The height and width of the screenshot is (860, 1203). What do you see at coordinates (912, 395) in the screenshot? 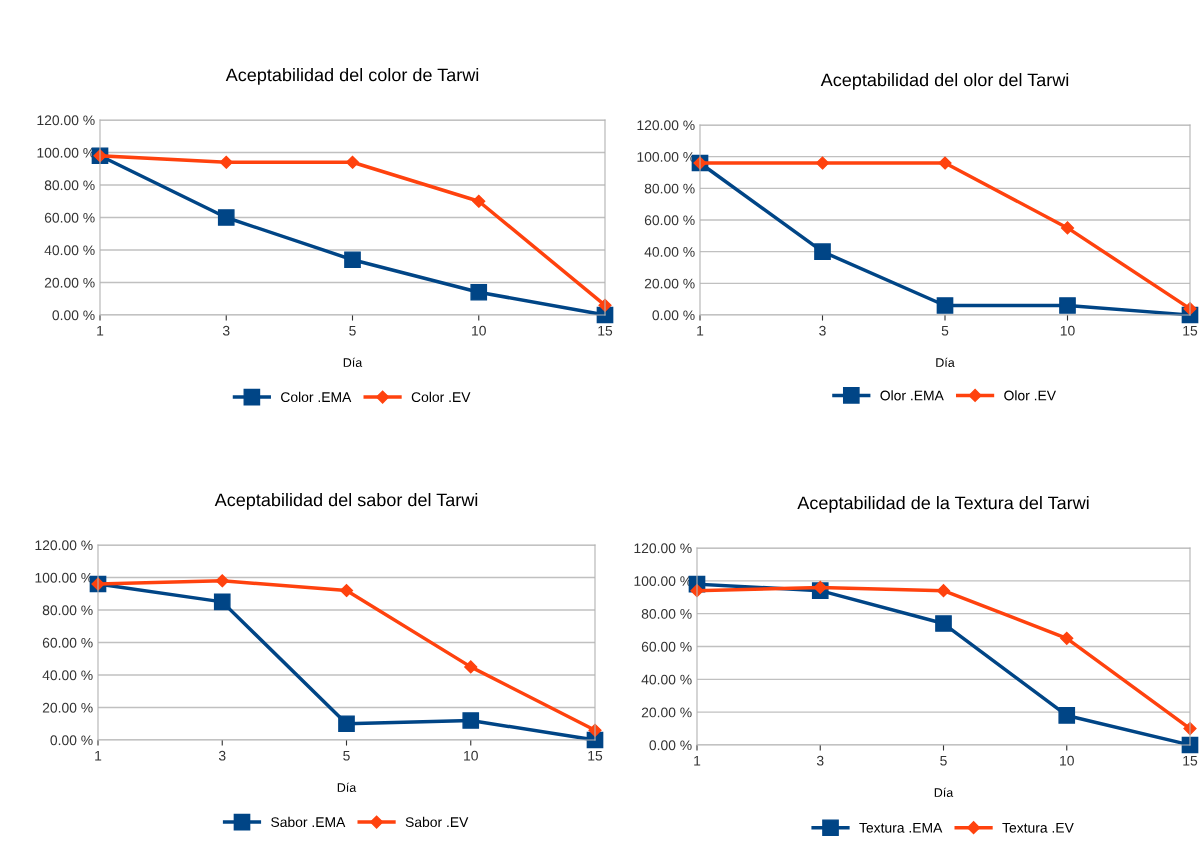
I see `legend-label: Olor .EMA` at bounding box center [912, 395].